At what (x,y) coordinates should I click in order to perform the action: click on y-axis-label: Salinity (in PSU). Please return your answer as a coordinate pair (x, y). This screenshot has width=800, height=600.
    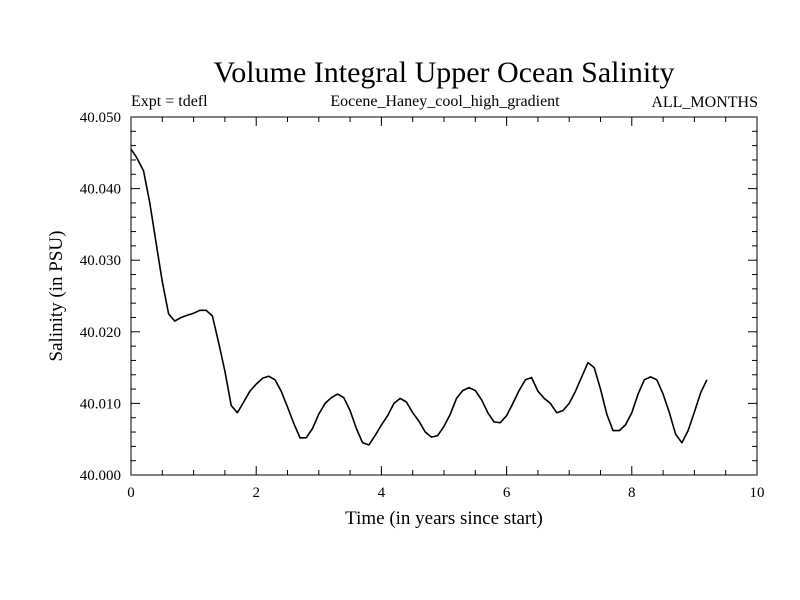
    Looking at the image, I should click on (56, 296).